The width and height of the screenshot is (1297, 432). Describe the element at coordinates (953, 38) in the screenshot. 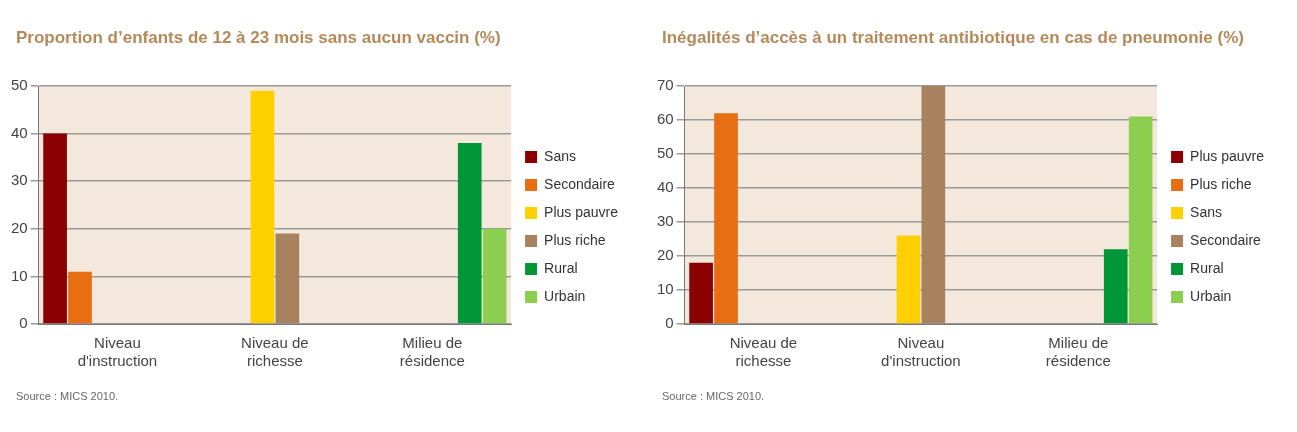

I see `chart-title: Inégalités d’accès à un traitement antibiotique en cas de pneumonie (%)` at that location.